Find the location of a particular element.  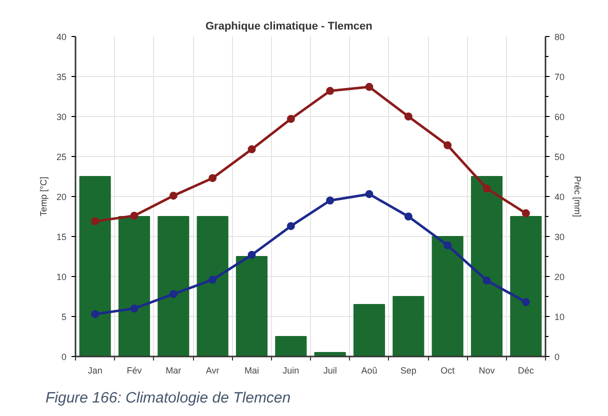

y2-tick-label: 40 is located at coordinates (559, 197).